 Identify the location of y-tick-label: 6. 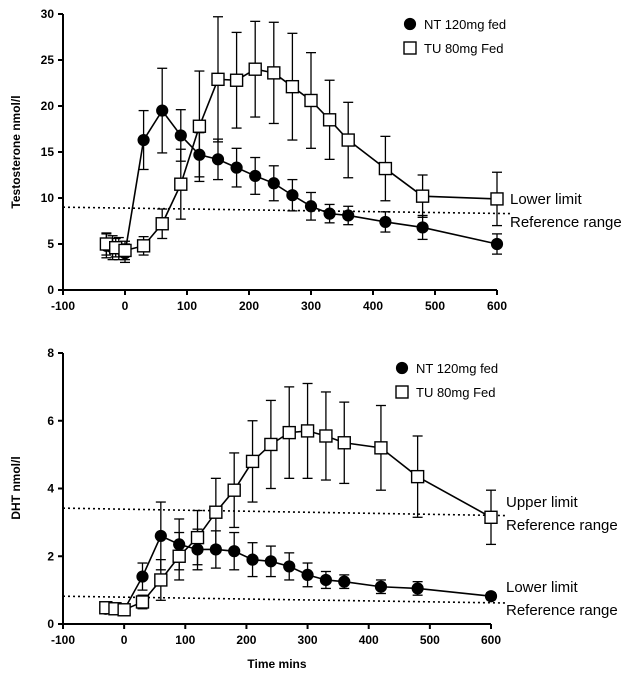
(50, 421).